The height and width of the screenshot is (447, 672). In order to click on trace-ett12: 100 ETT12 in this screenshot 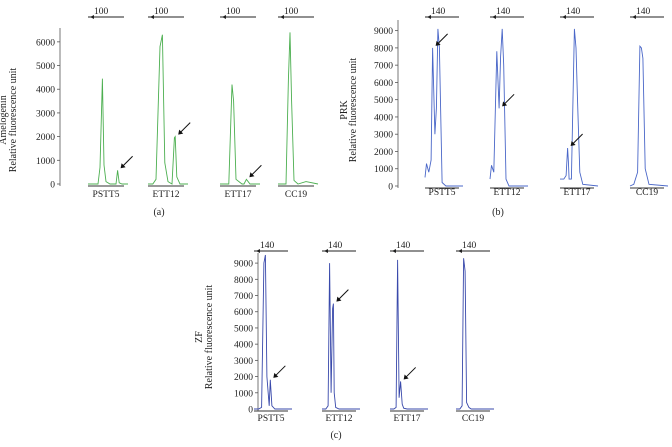, I will do `click(169, 103)`.